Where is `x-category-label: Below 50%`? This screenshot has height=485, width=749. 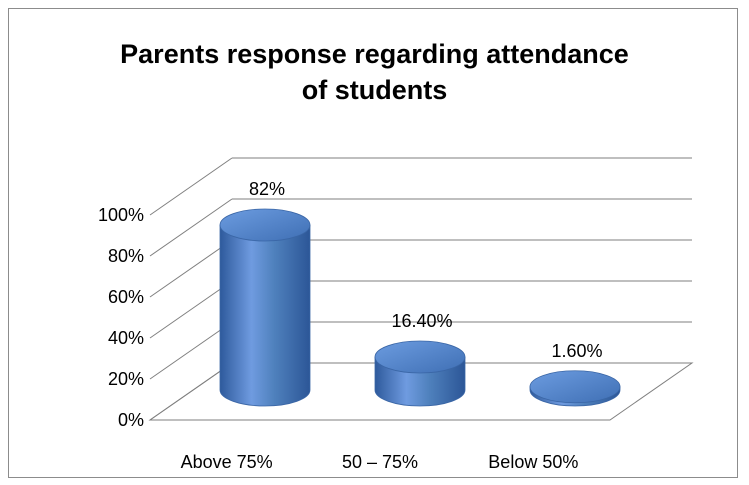 x-category-label: Below 50% is located at coordinates (533, 462).